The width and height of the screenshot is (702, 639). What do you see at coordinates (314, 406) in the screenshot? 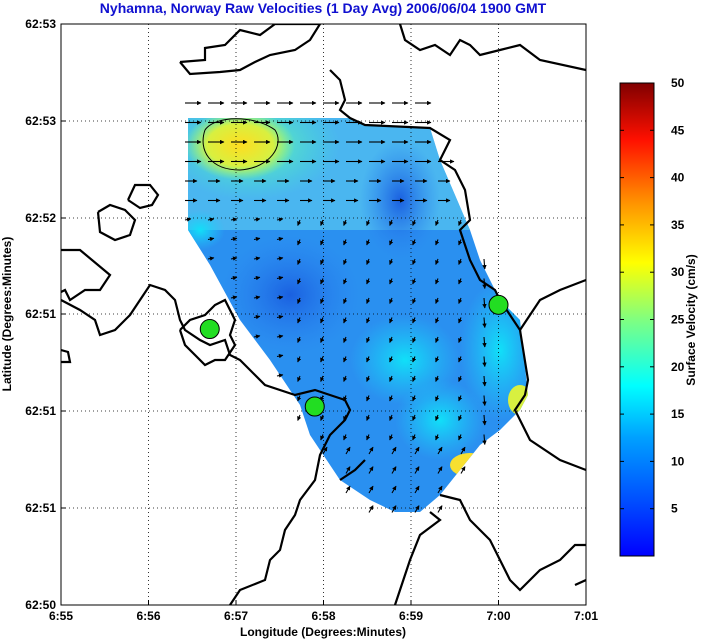
I see `radar-site-marker` at bounding box center [314, 406].